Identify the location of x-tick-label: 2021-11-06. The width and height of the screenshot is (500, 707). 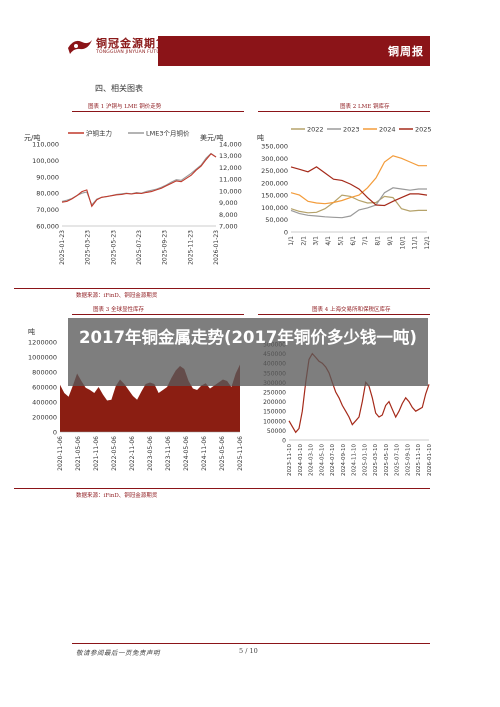
(96, 453).